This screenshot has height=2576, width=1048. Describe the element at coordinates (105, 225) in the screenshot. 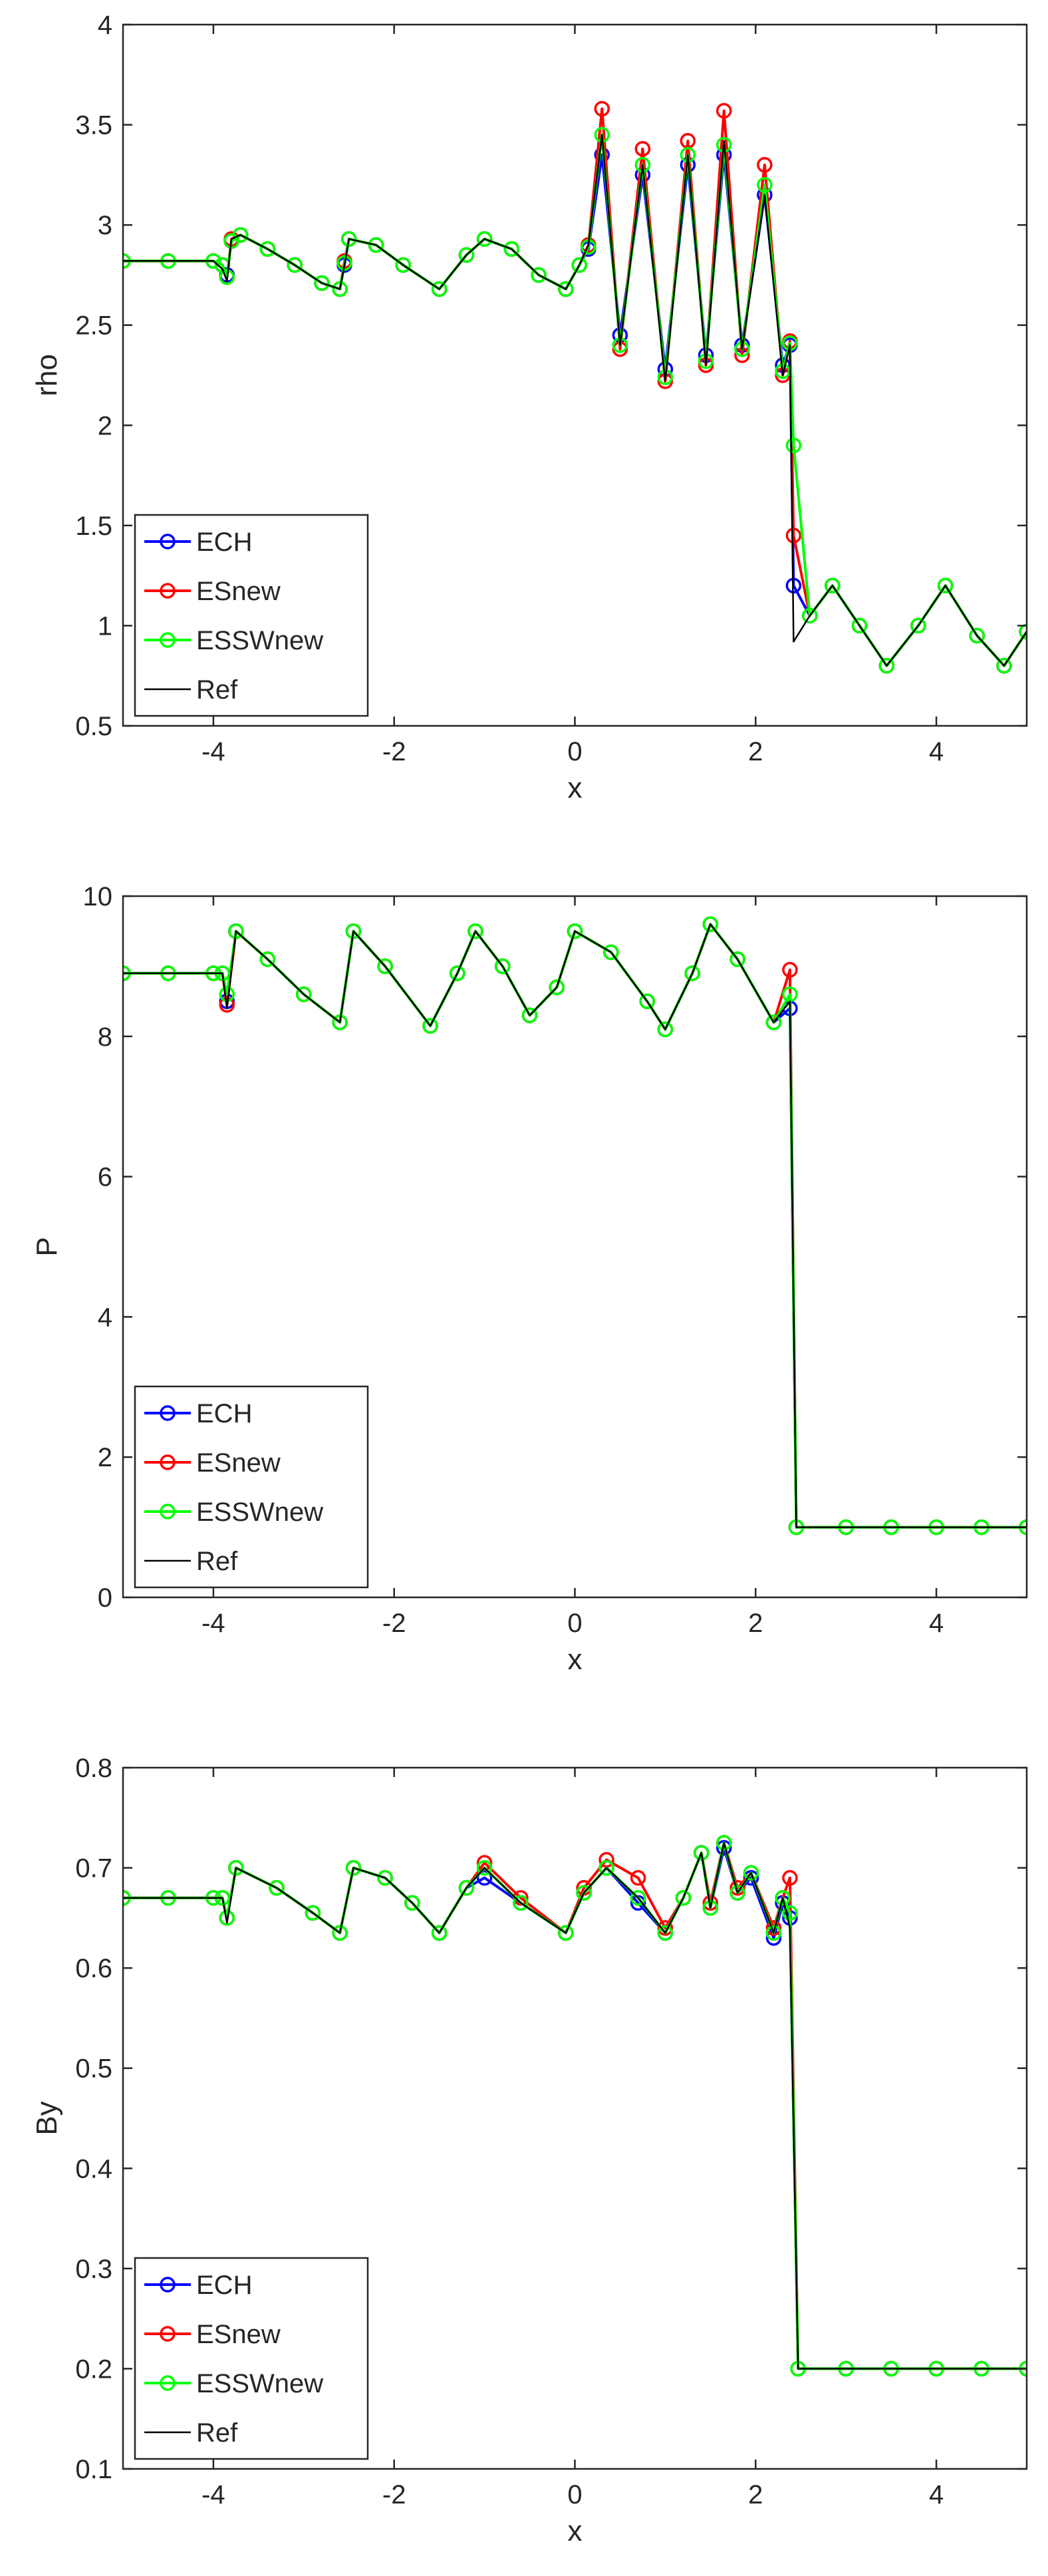

I see `y-tick-label: 3` at that location.